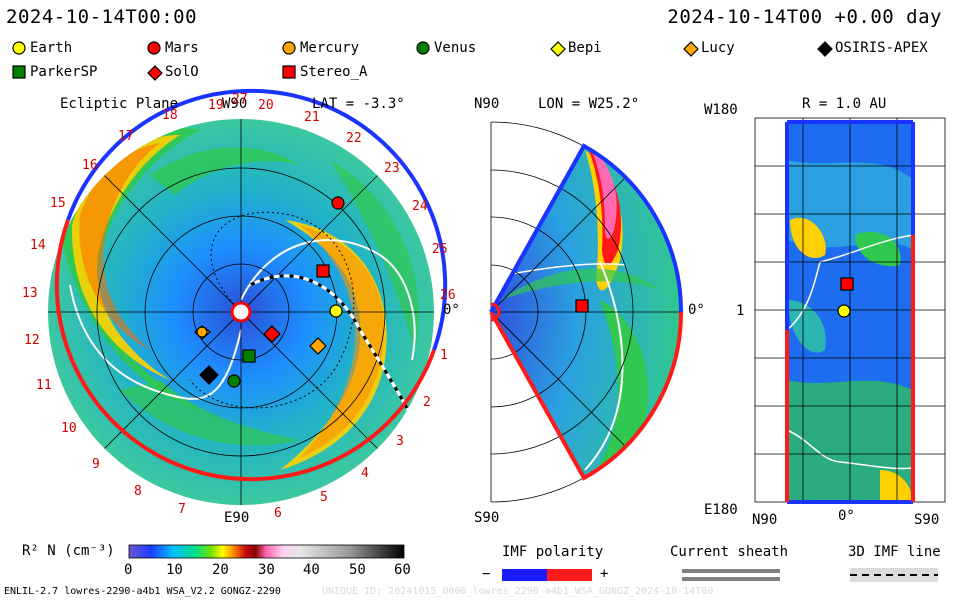 This screenshot has width=960, height=600. What do you see at coordinates (38, 245) in the screenshot?
I see `day-number: 14` at bounding box center [38, 245].